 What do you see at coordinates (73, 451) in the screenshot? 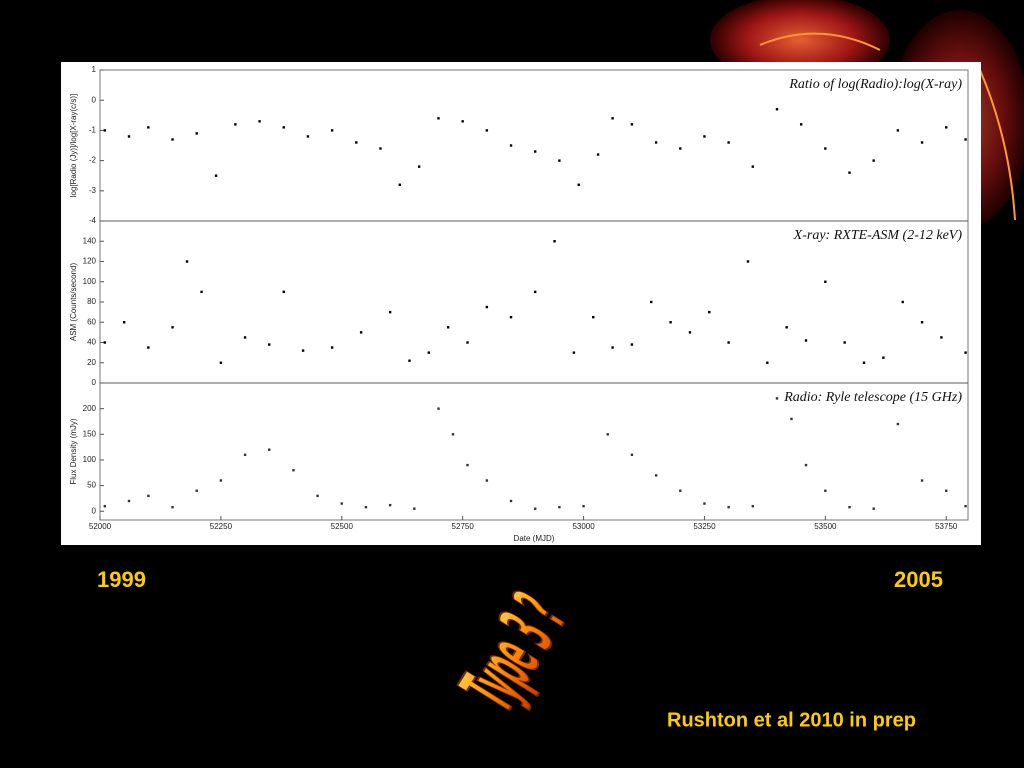
I see `y-axis-label: Flux Density (mJy)` at bounding box center [73, 451].